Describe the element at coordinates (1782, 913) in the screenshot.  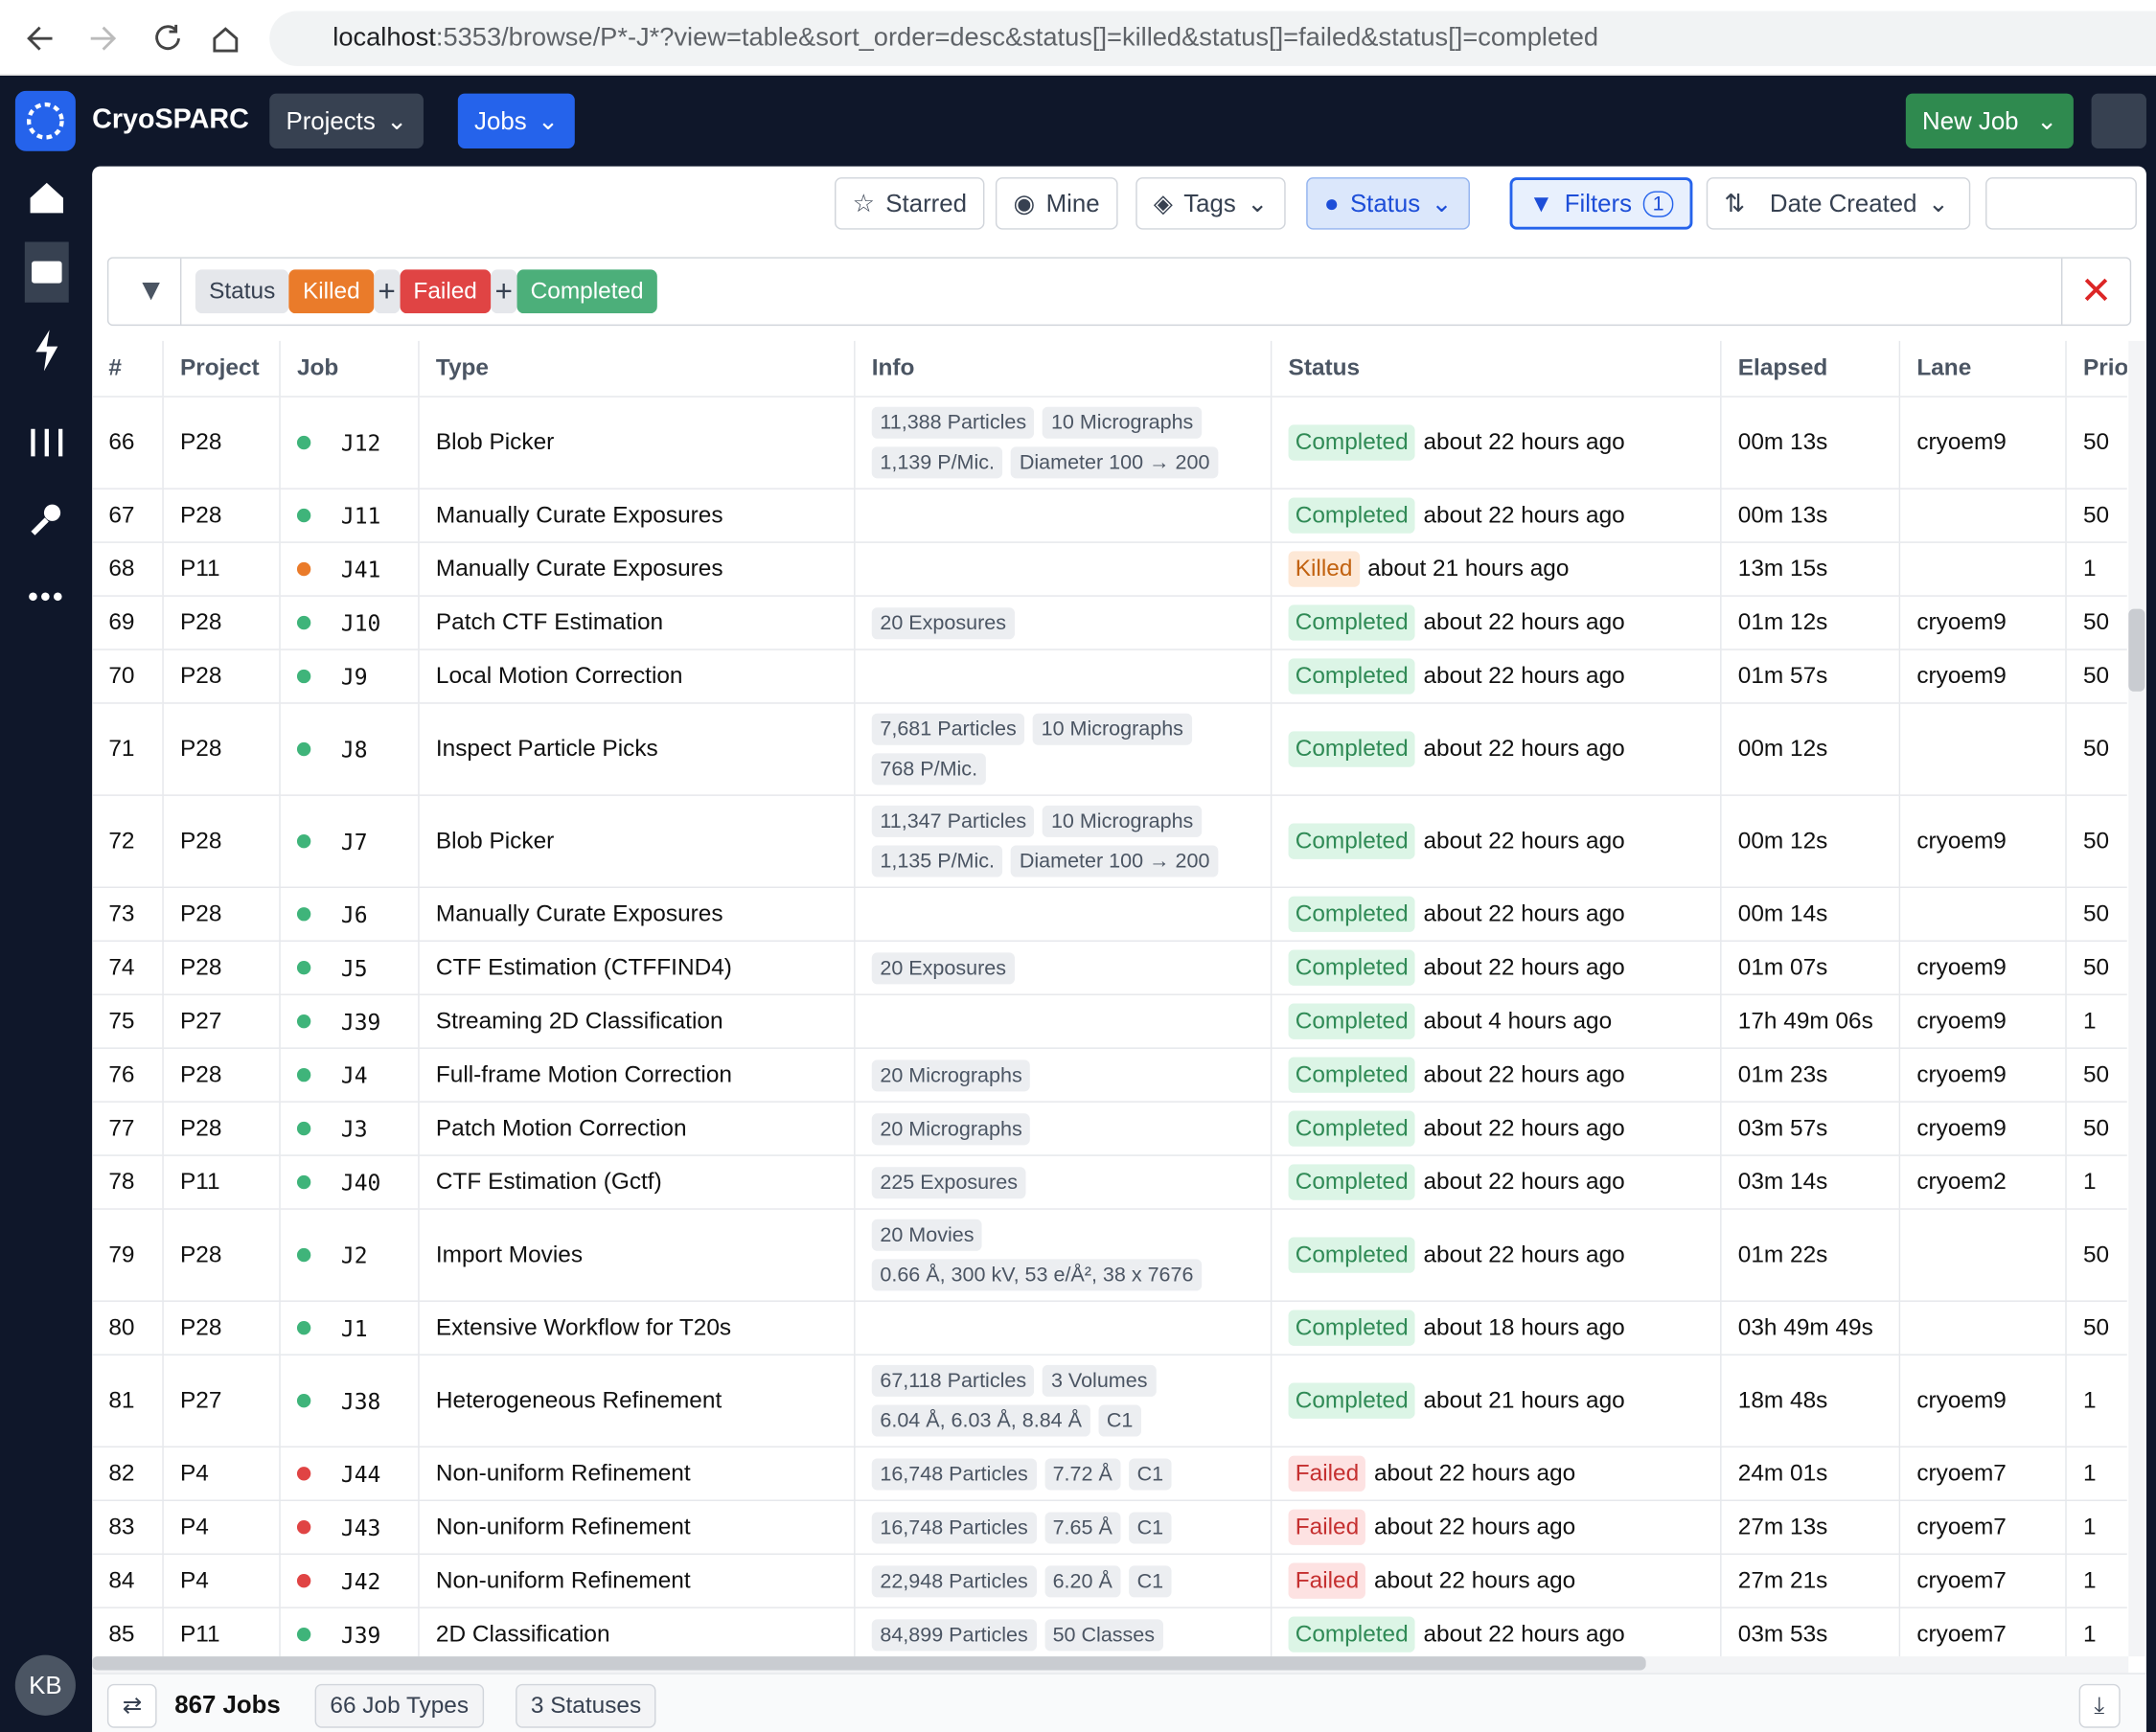
I see `elapsed: 00m 14s` at that location.